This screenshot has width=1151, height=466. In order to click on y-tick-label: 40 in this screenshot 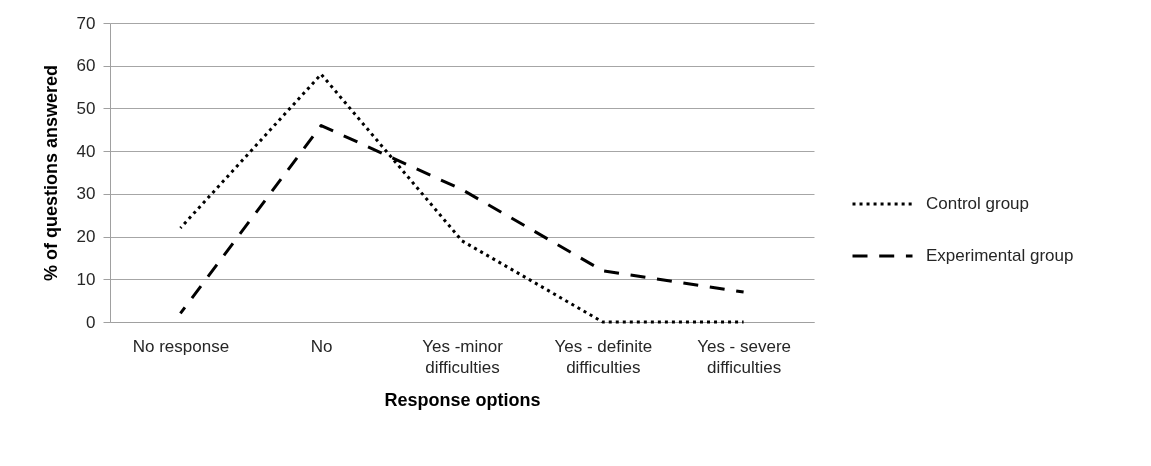, I will do `click(86, 151)`.